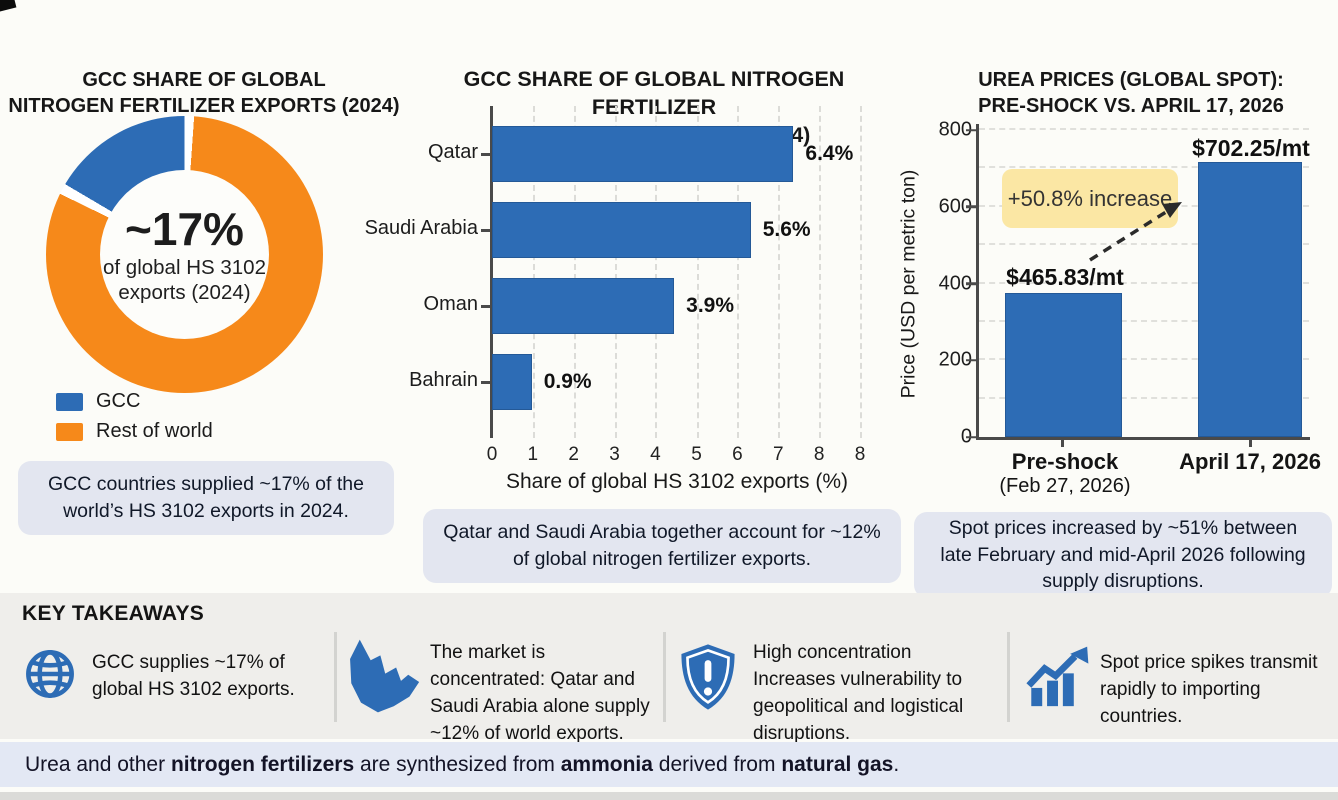 The height and width of the screenshot is (800, 1338). I want to click on bar-april-17-2026, so click(1250, 299).